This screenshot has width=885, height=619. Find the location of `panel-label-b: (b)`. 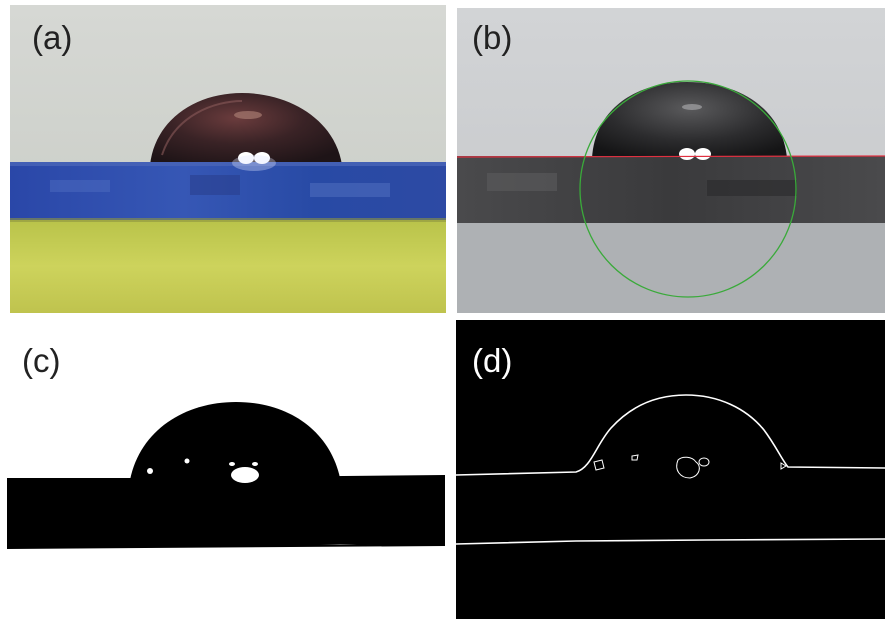

panel-label-b: (b) is located at coordinates (492, 37).